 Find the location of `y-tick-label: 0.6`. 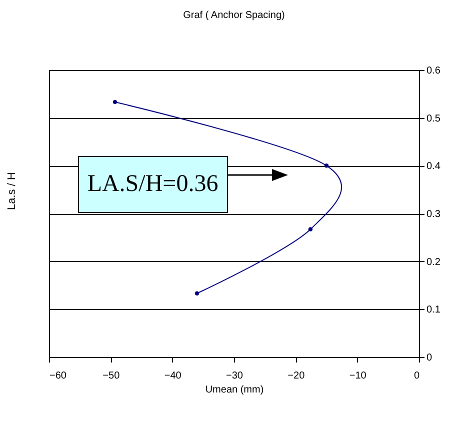

y-tick-label: 0.6 is located at coordinates (433, 71).